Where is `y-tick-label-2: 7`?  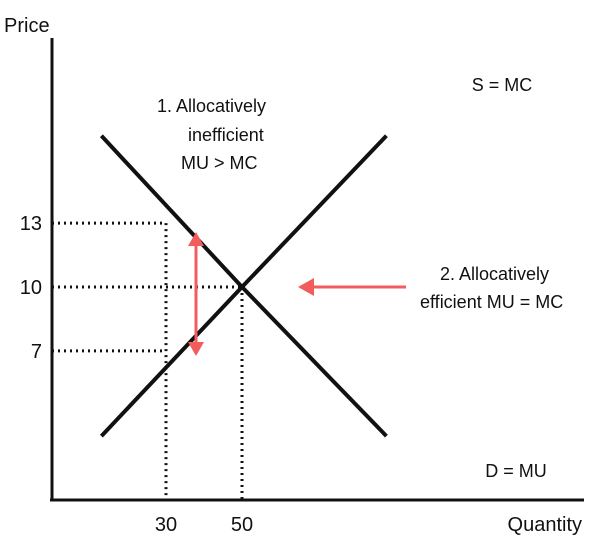
y-tick-label-2: 7 is located at coordinates (36, 352).